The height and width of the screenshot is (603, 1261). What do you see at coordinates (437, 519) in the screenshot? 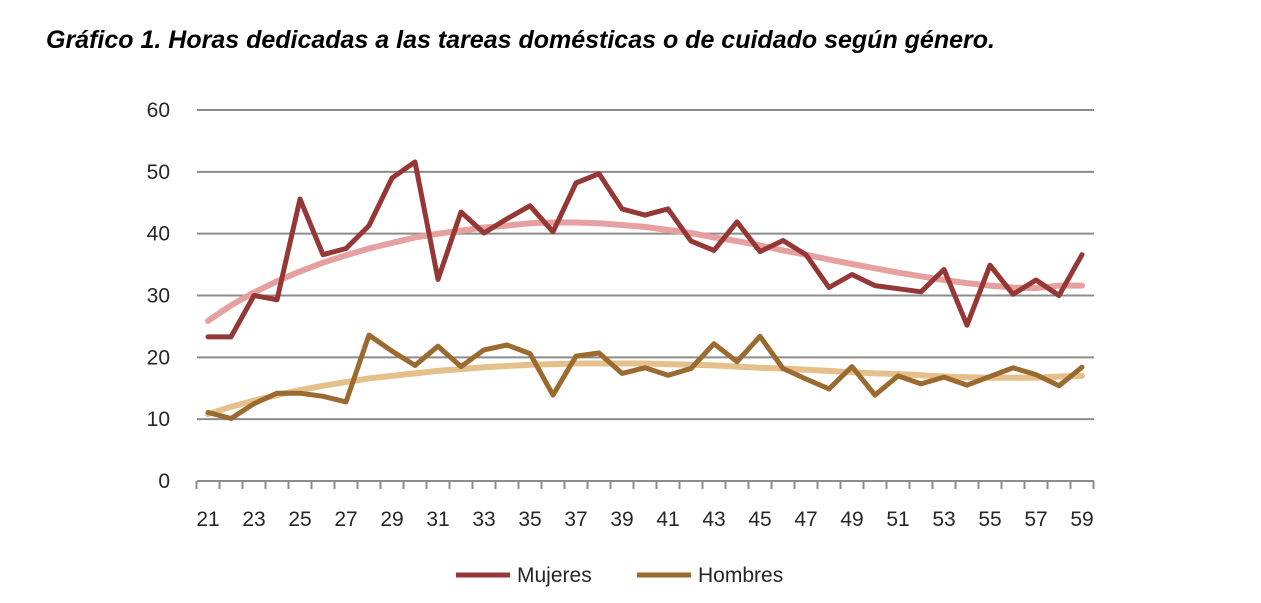
I see `x-tick-label: 31` at bounding box center [437, 519].